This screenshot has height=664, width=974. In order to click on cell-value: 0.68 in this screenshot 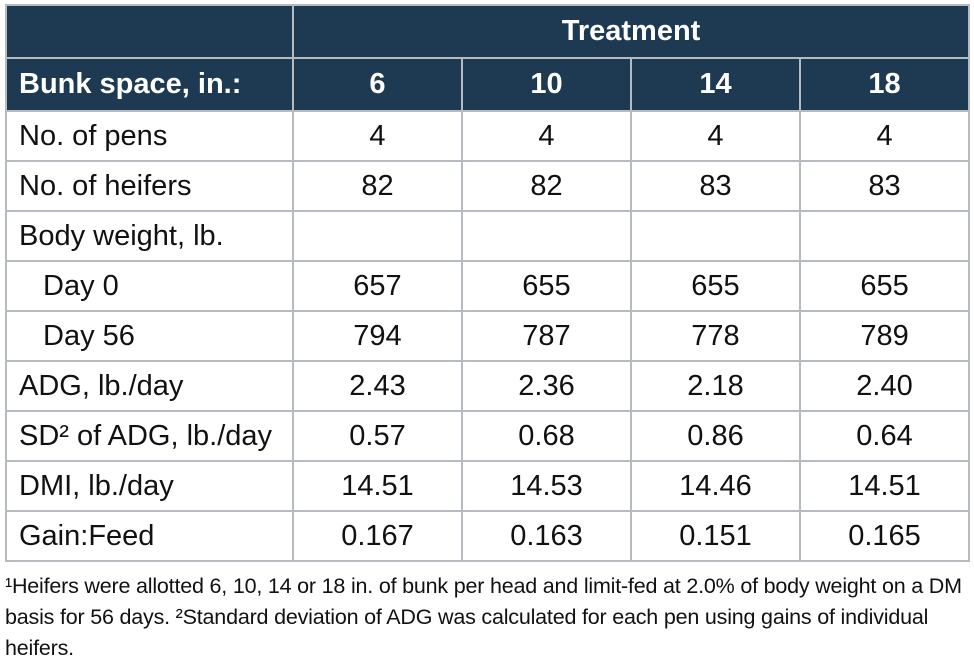, I will do `click(546, 436)`.